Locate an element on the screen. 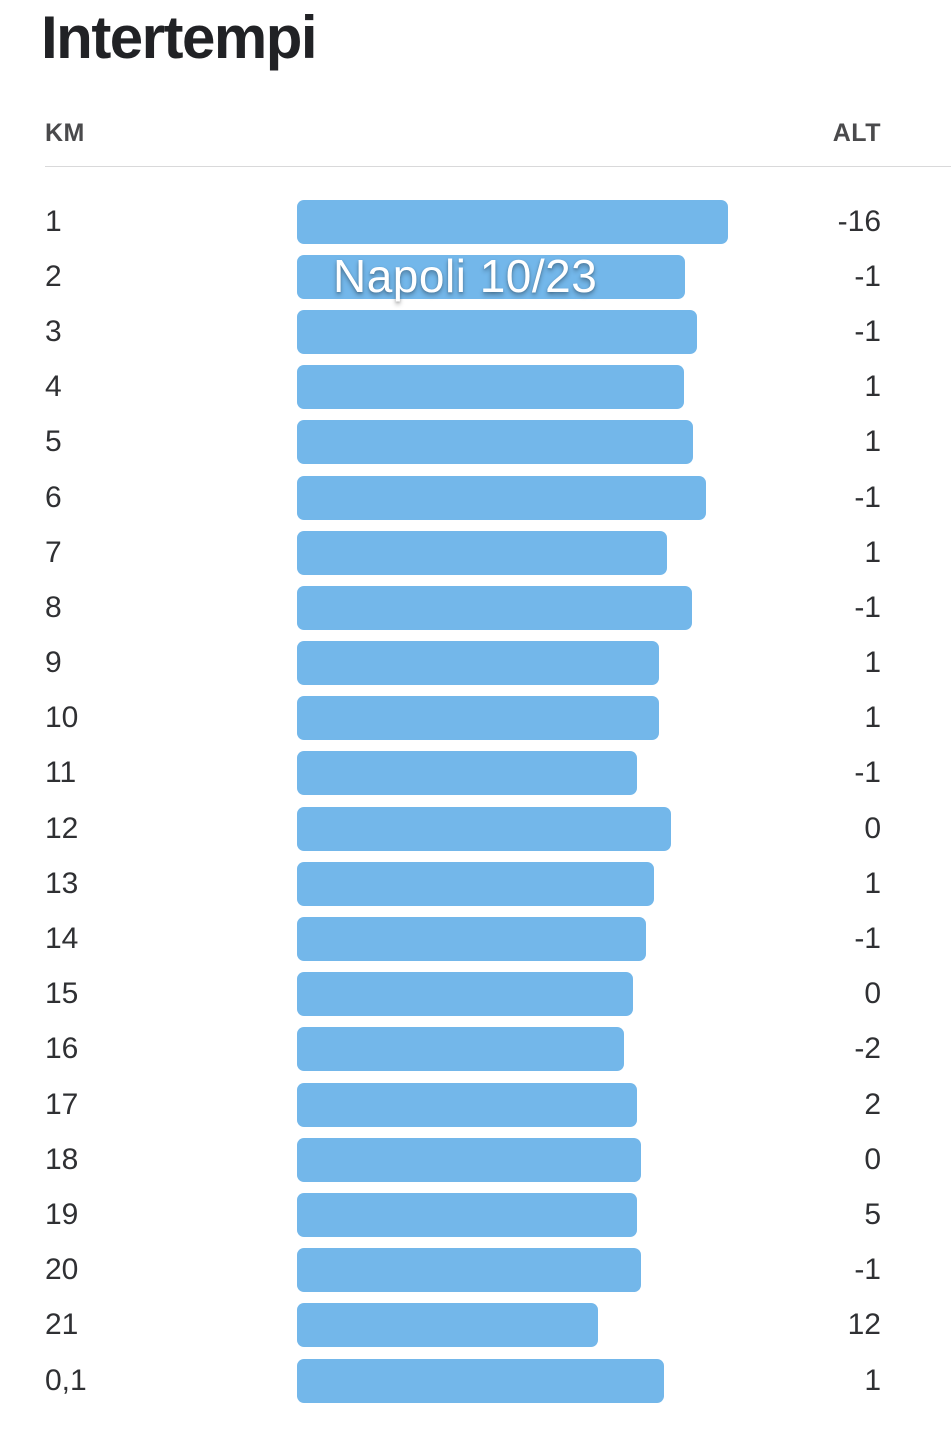 This screenshot has height=1449, width=951. split-row: 10 1 is located at coordinates (475, 718).